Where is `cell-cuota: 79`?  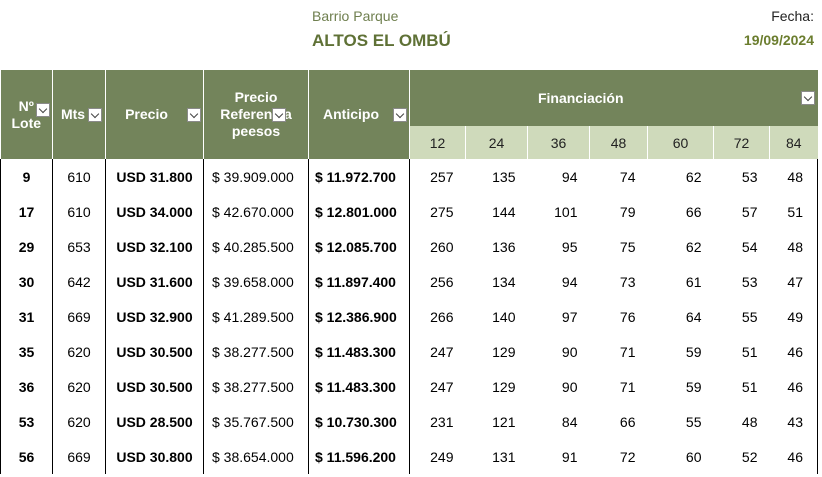 cell-cuota: 79 is located at coordinates (618, 211).